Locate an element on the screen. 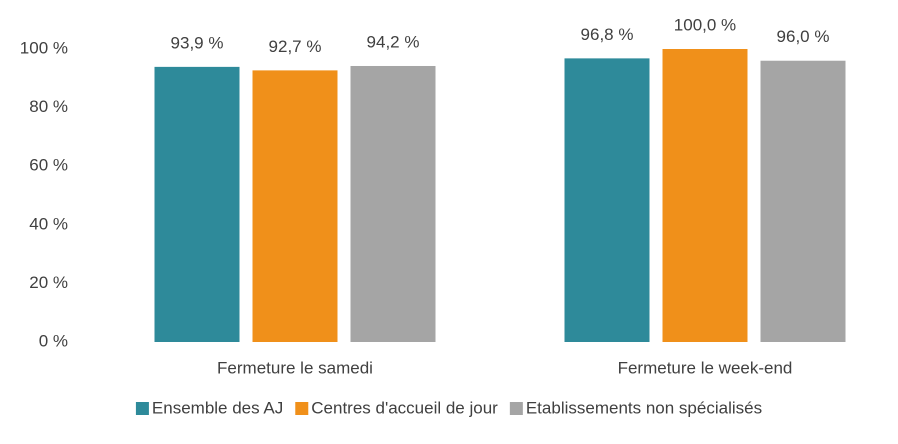 The image size is (898, 444). value-label: 93,9 % is located at coordinates (197, 42).